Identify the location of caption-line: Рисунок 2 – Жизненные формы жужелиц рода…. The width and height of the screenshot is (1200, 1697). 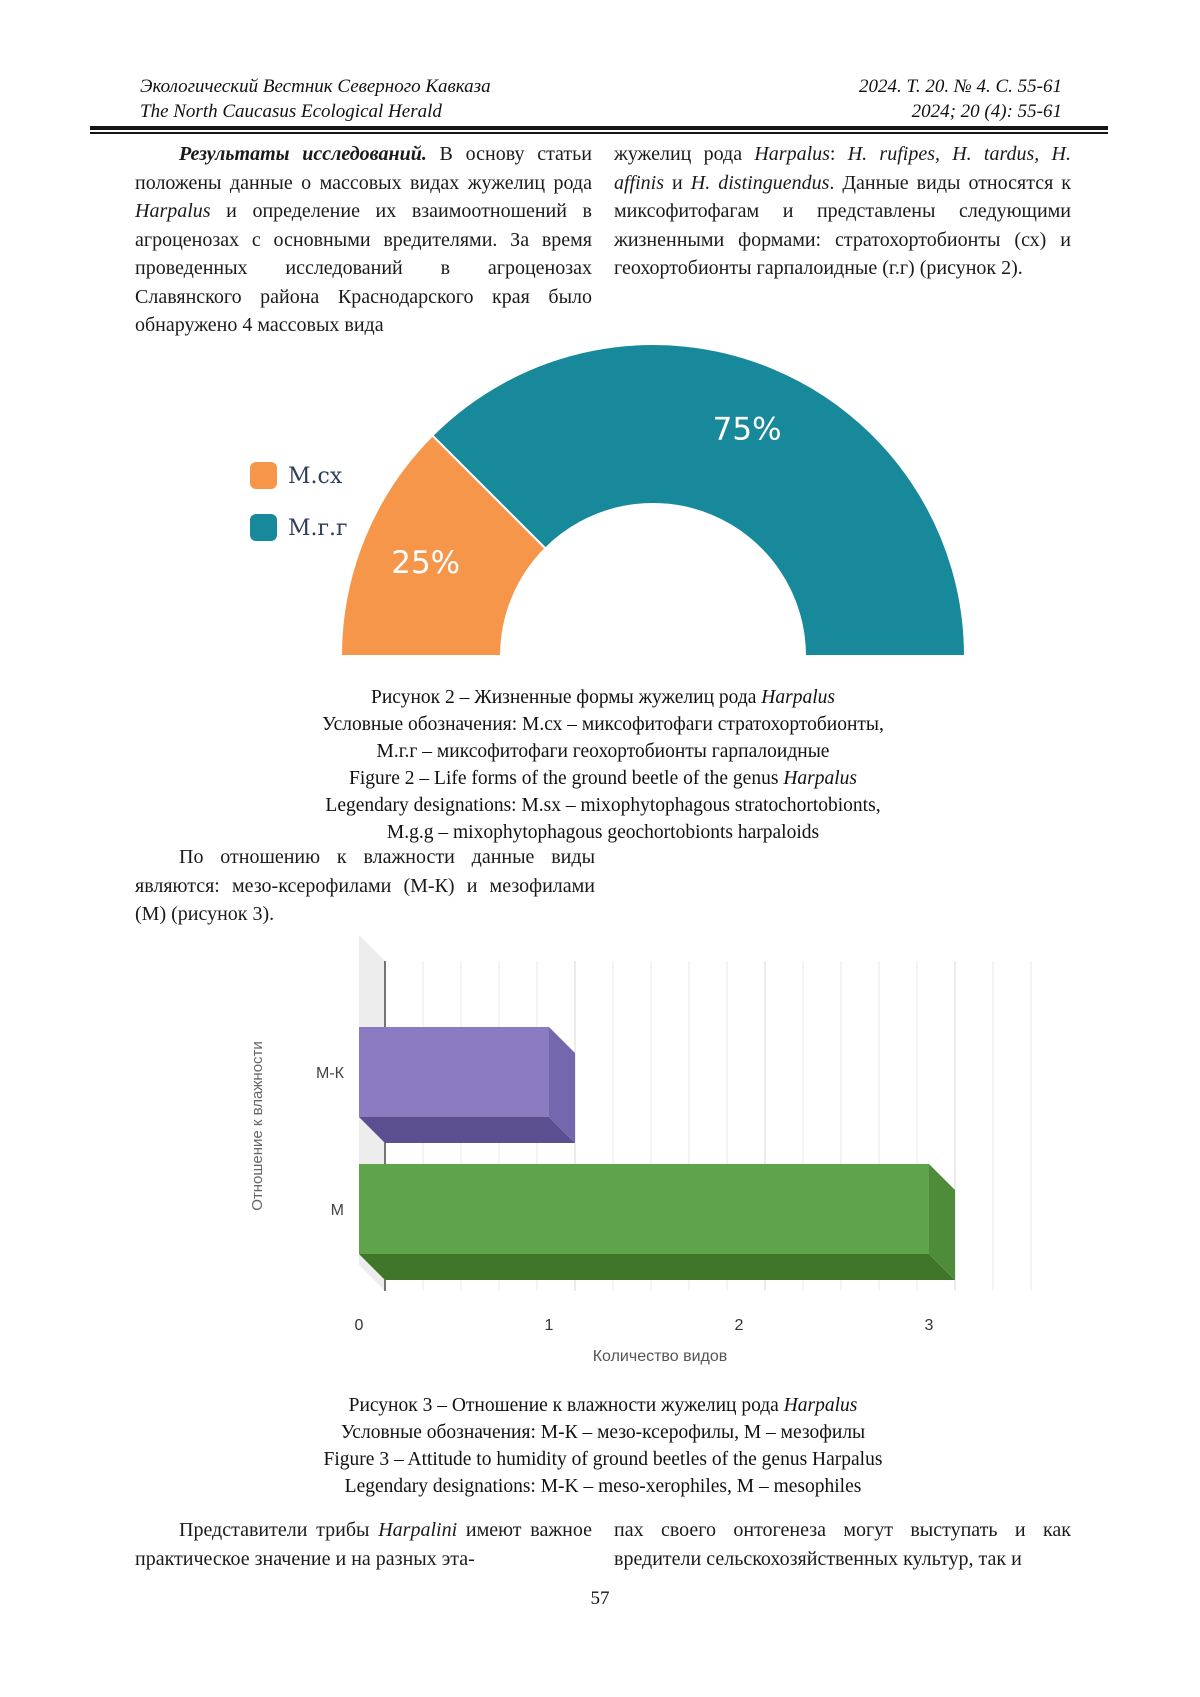
(603, 697).